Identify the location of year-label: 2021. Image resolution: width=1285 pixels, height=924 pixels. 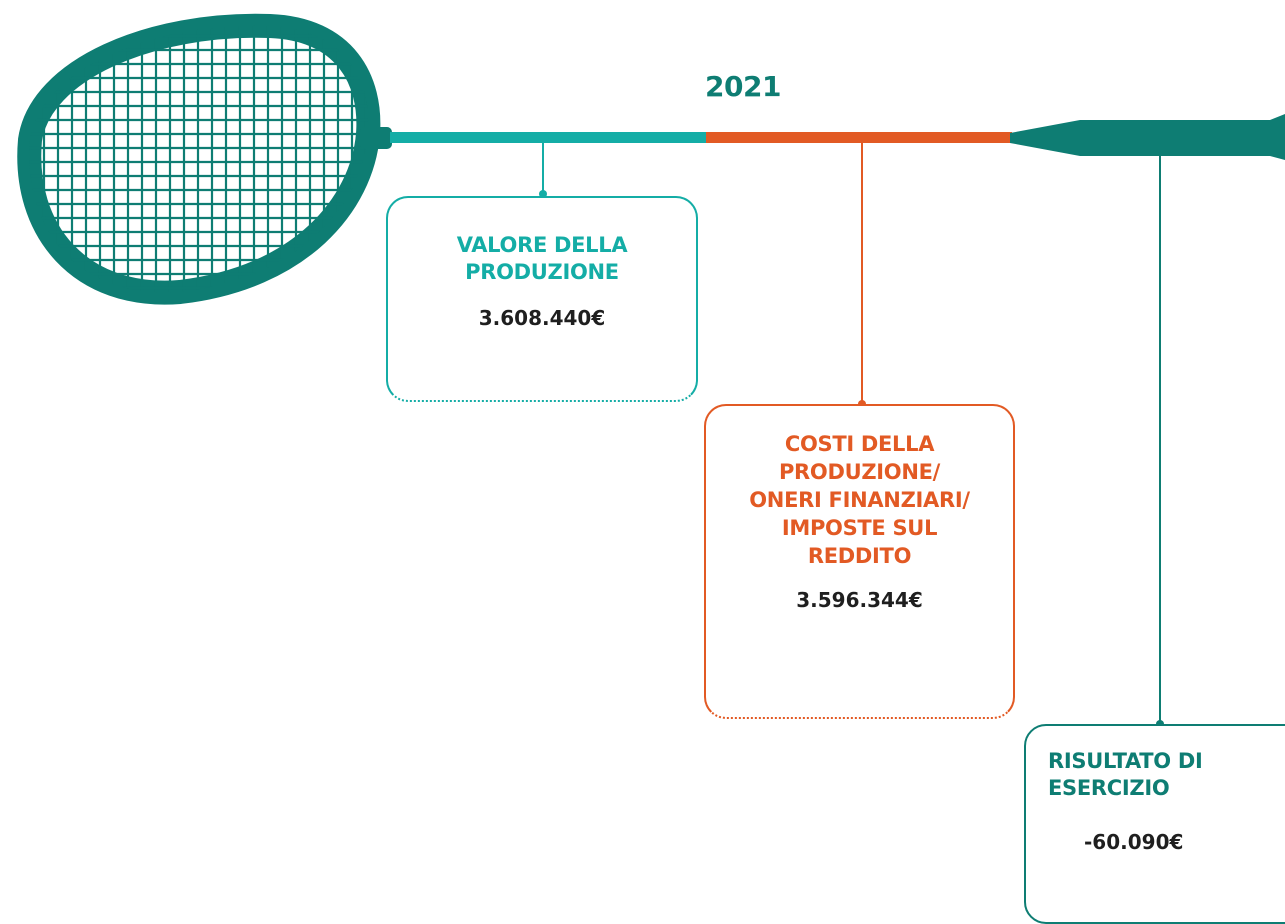
(743, 86).